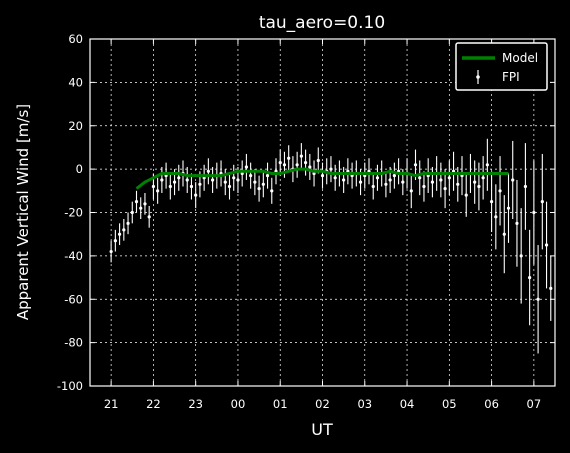 This screenshot has height=453, width=570. Describe the element at coordinates (407, 404) in the screenshot. I see `x-tick-label: 04` at that location.